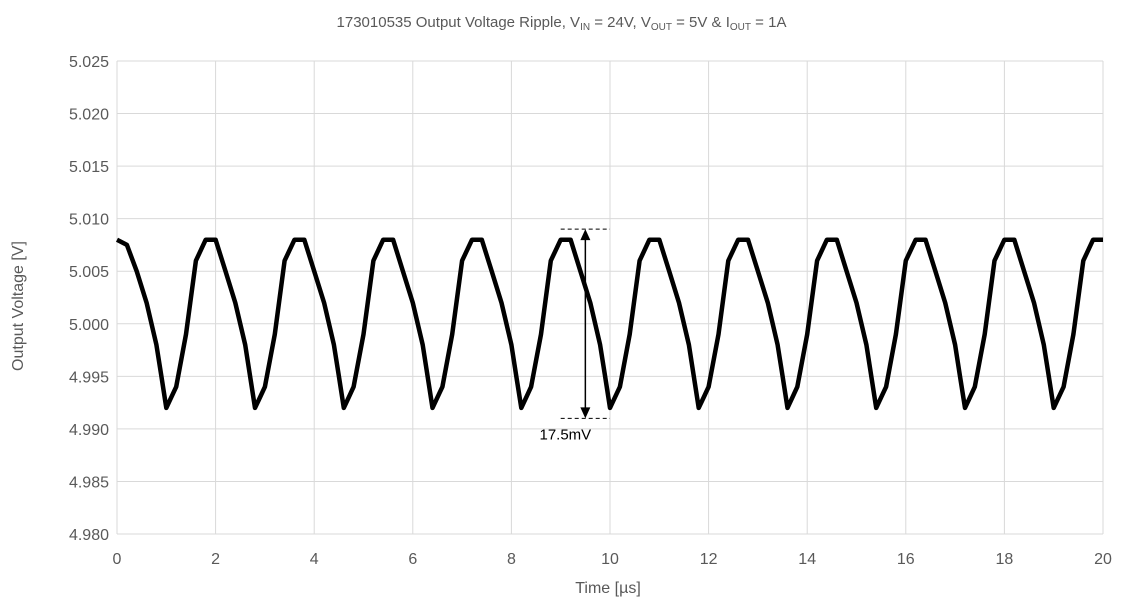  What do you see at coordinates (906, 559) in the screenshot?
I see `x-tick-label: 16` at bounding box center [906, 559].